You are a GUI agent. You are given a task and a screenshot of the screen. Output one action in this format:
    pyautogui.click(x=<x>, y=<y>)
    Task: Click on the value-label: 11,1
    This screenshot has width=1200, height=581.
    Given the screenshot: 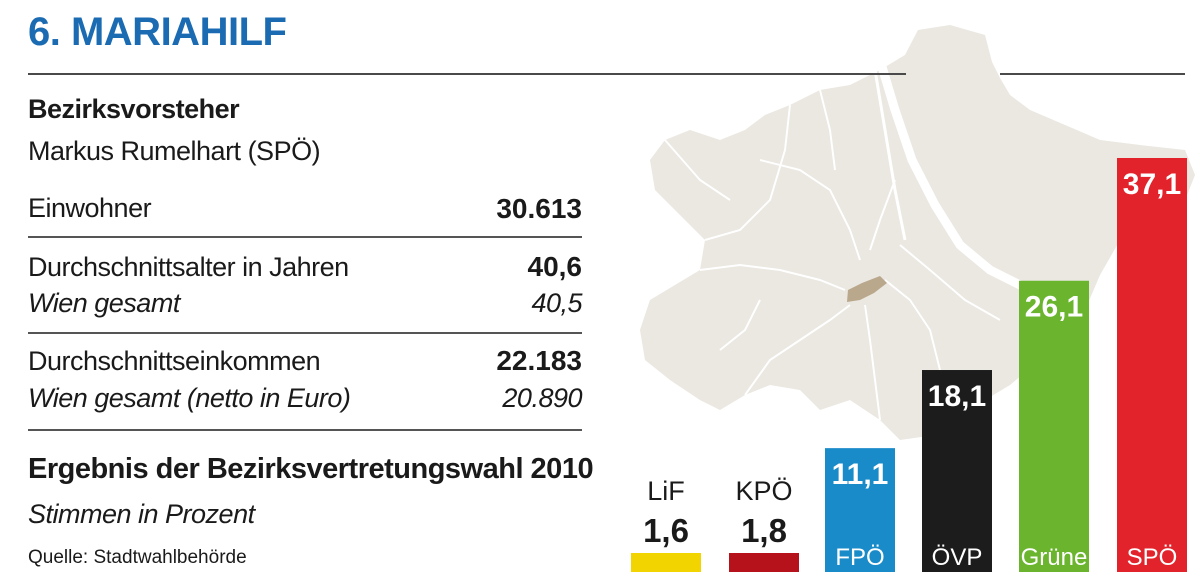 What is the action you would take?
    pyautogui.click(x=860, y=474)
    